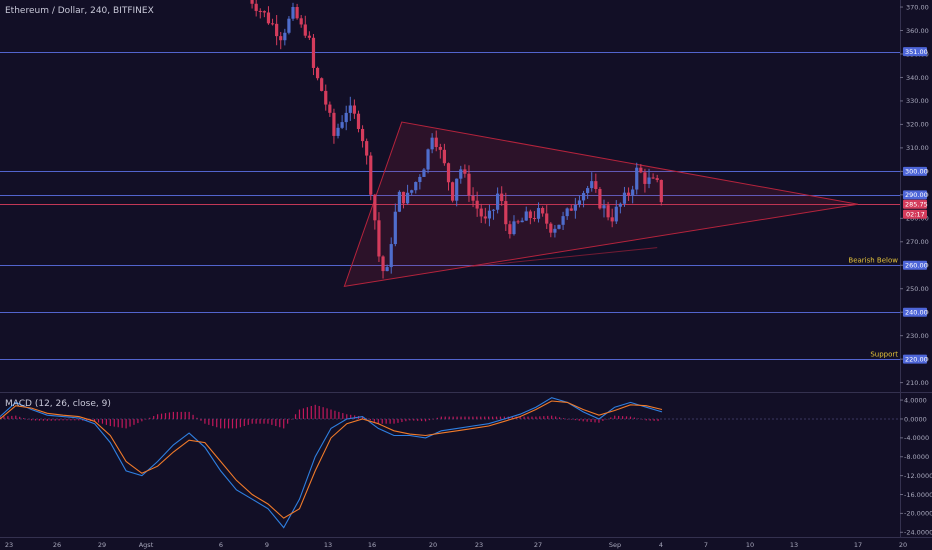 The image size is (932, 550). I want to click on price-tick-label: 230.00, so click(917, 336).